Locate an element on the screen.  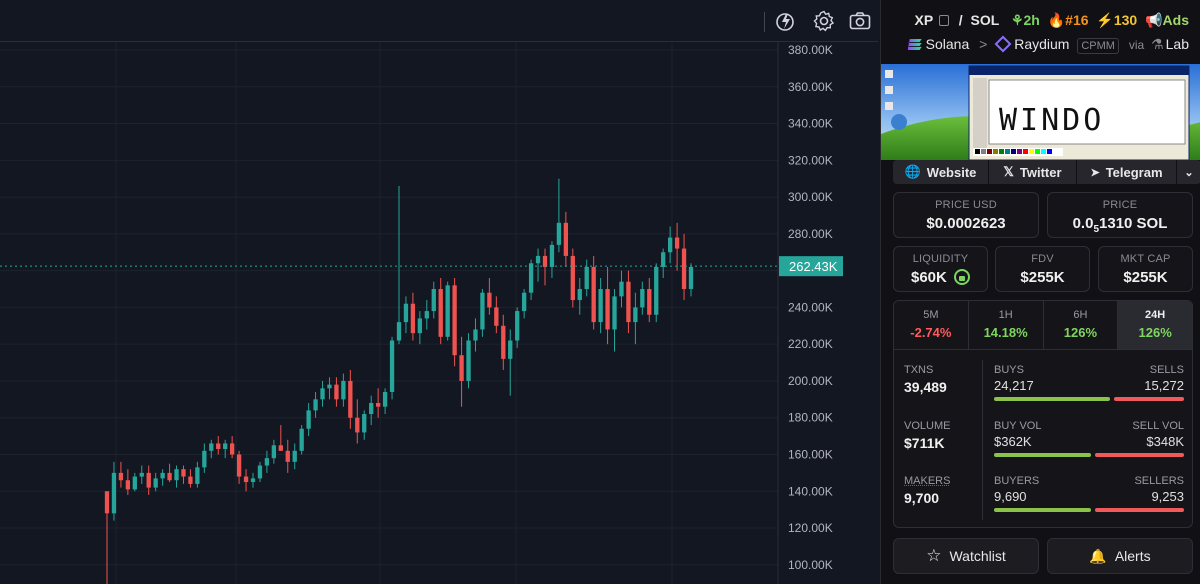
buyers-value: 9,690 is located at coordinates (1010, 496).